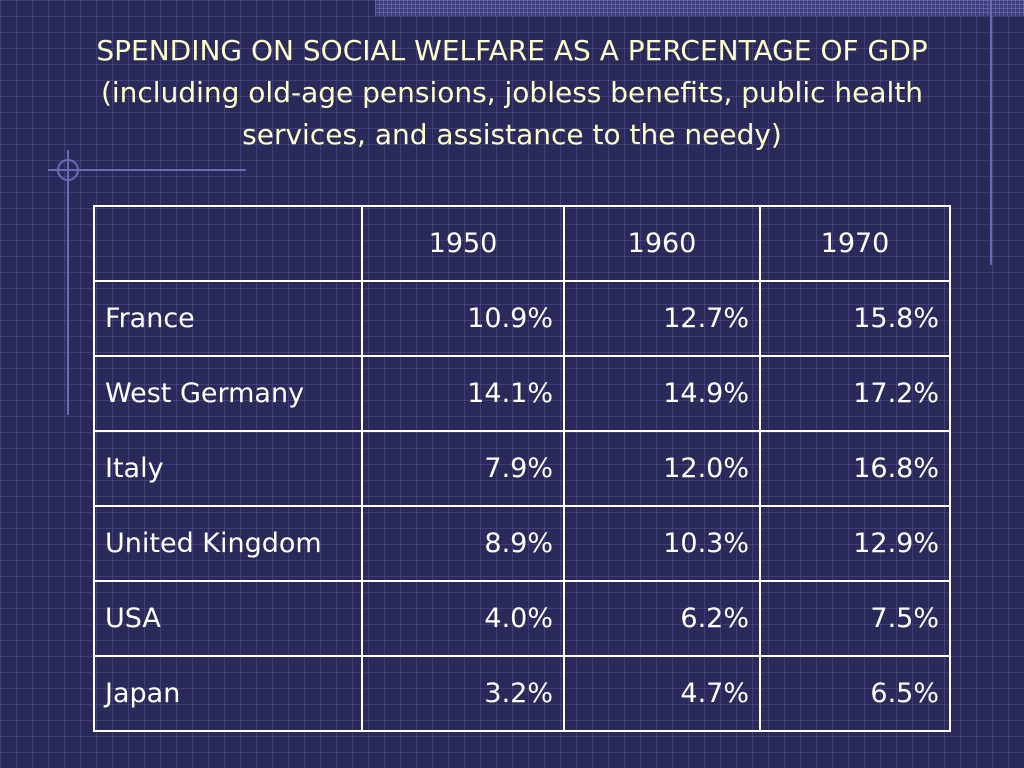 Image resolution: width=1024 pixels, height=768 pixels. What do you see at coordinates (463, 618) in the screenshot?
I see `value-cell: 4.0%` at bounding box center [463, 618].